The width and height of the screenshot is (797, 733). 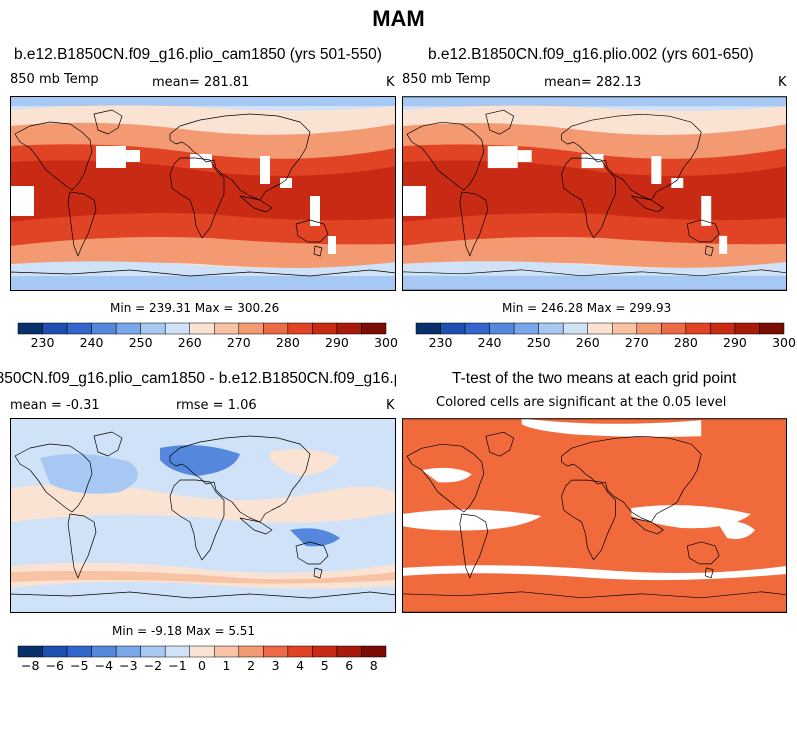 What do you see at coordinates (104, 665) in the screenshot?
I see `colorbar-tick-label: −4` at bounding box center [104, 665].